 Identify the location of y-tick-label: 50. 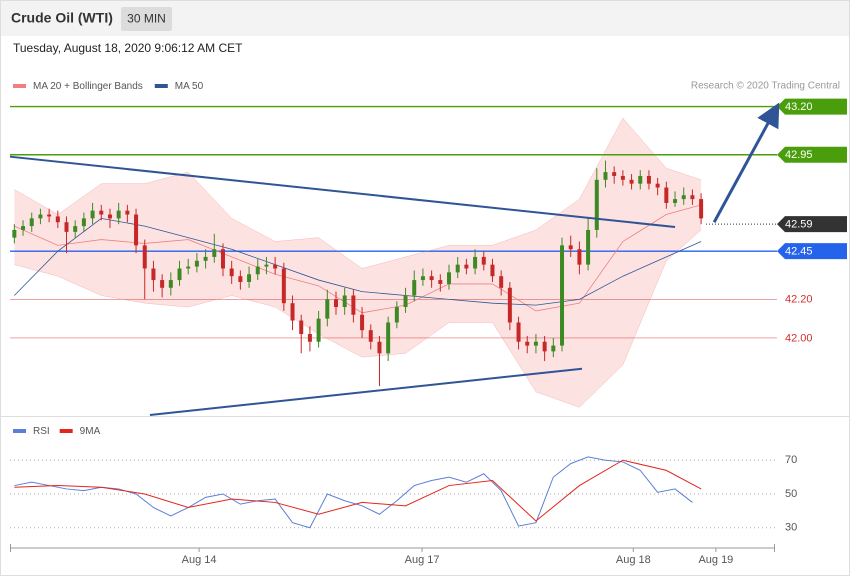
(791, 494).